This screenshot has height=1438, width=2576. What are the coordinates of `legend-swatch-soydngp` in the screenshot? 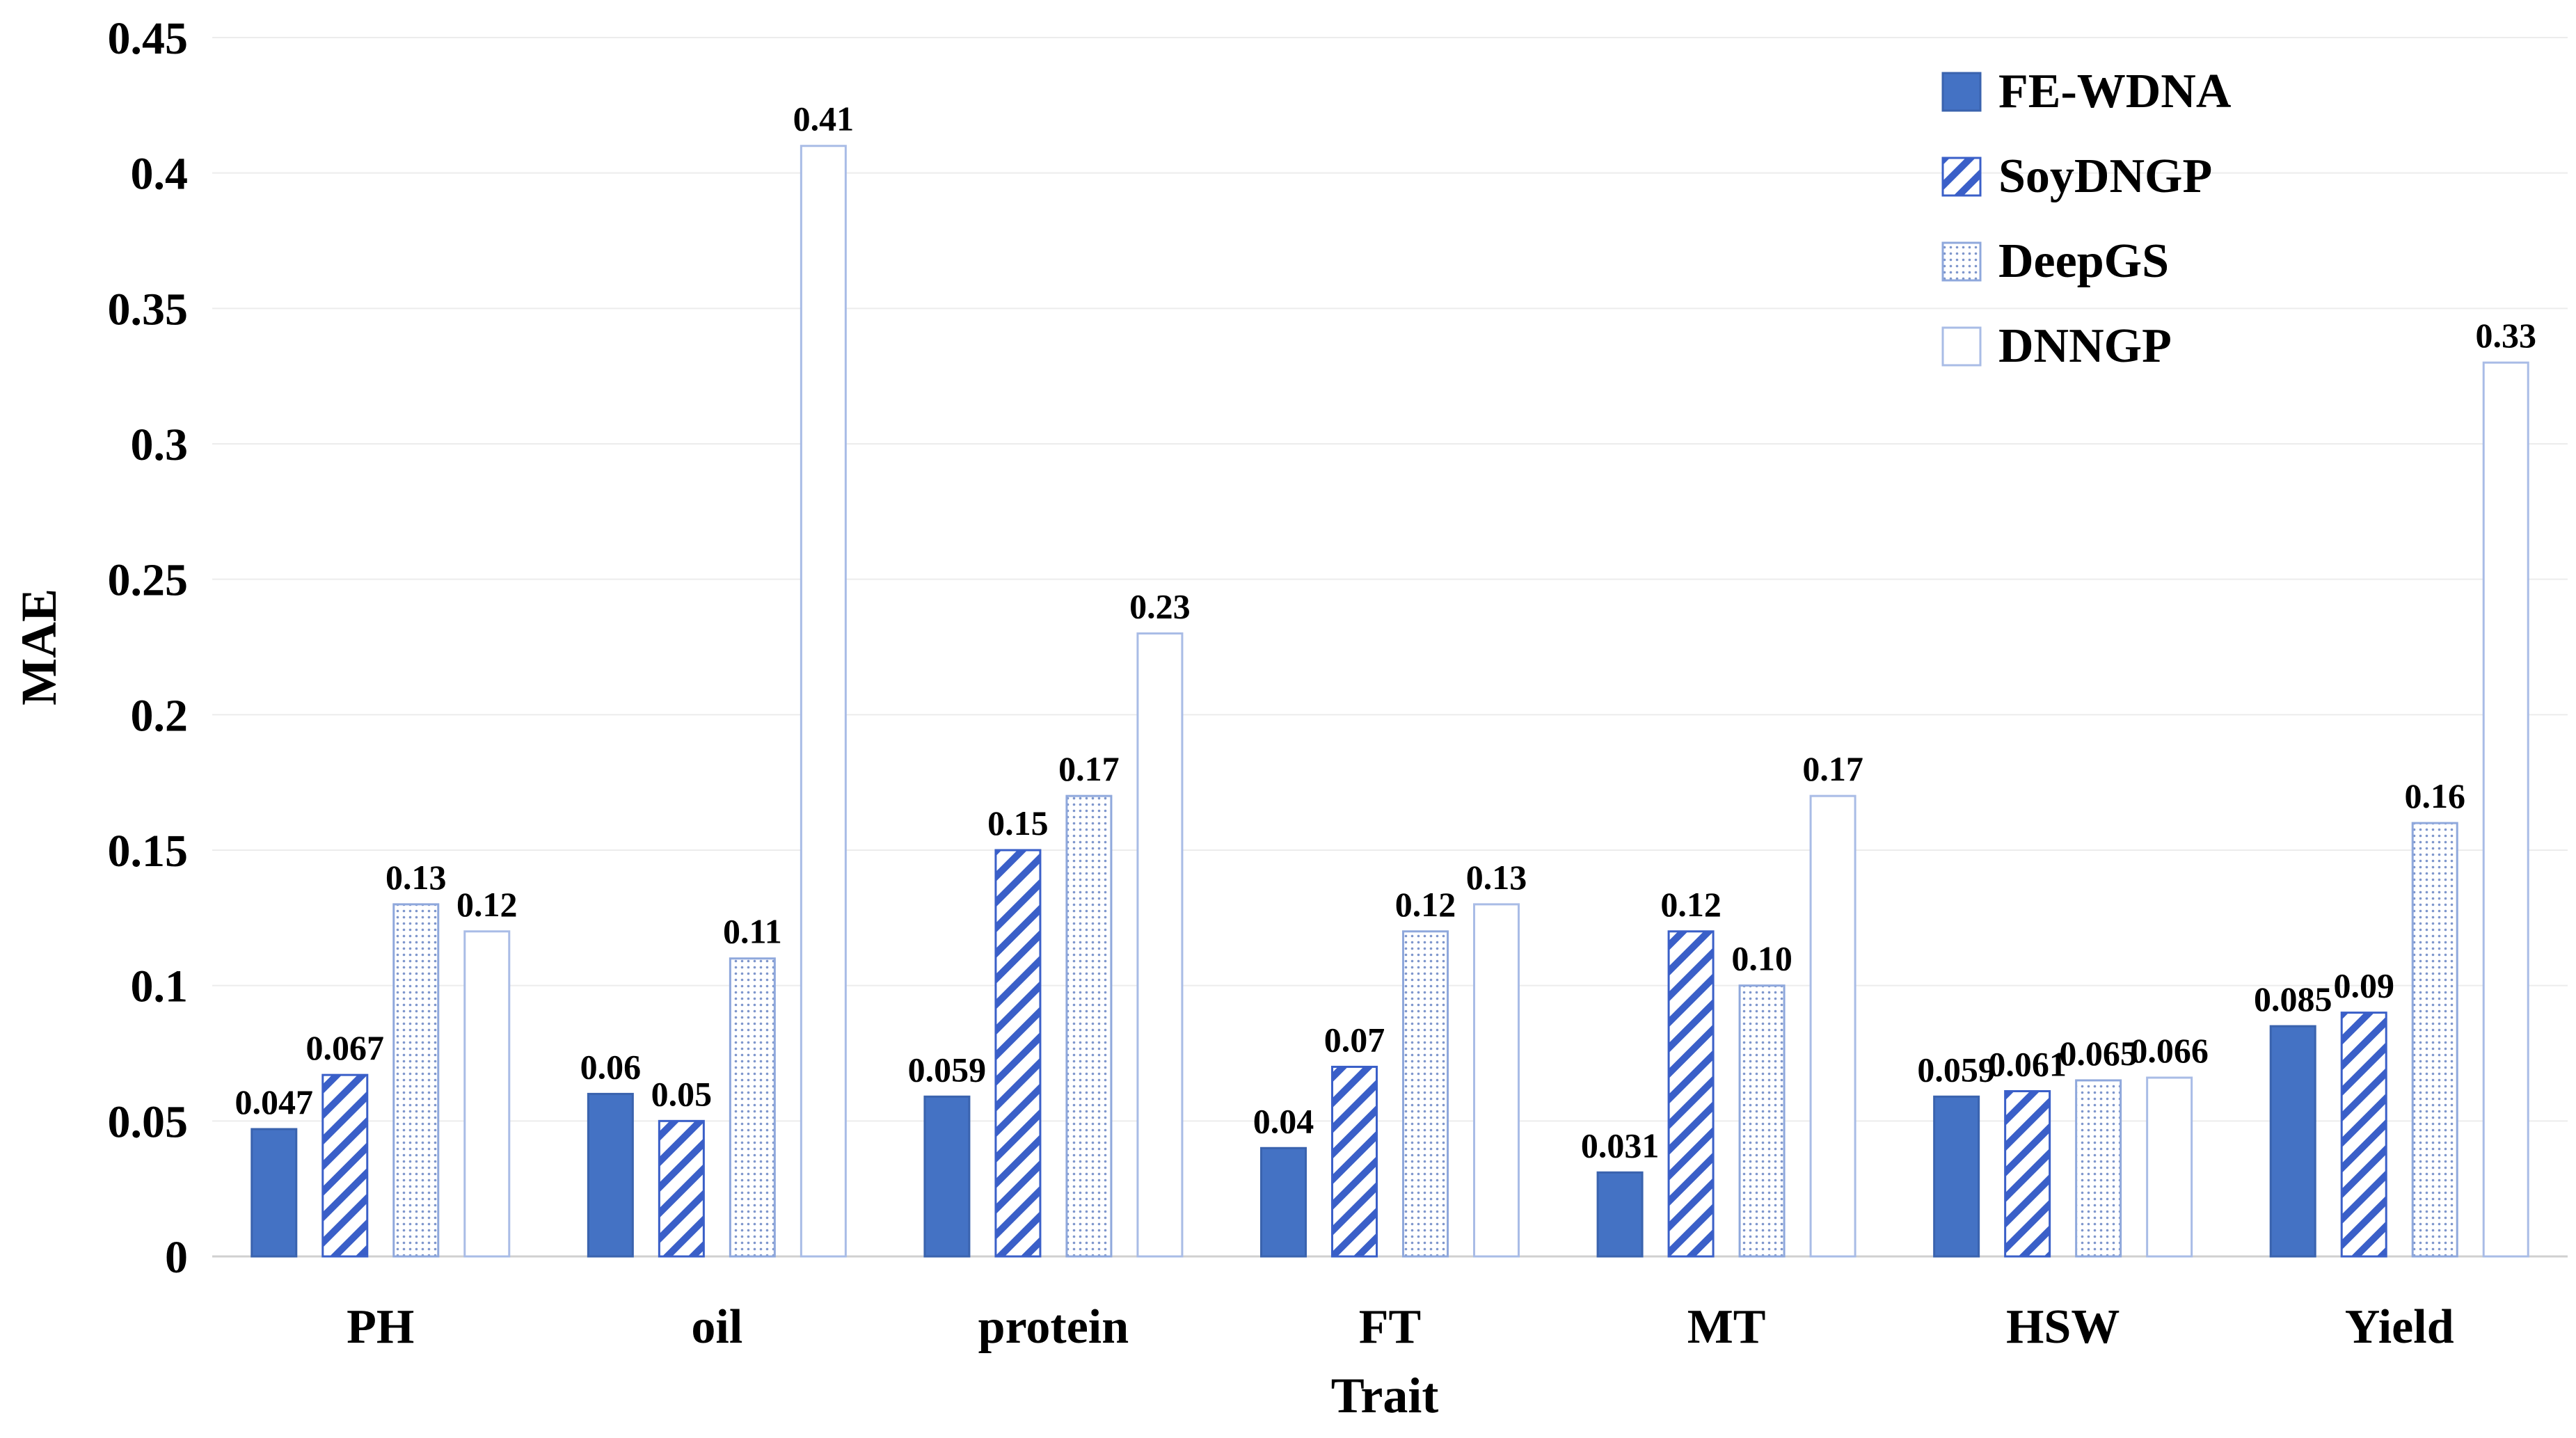 It's located at (1961, 177).